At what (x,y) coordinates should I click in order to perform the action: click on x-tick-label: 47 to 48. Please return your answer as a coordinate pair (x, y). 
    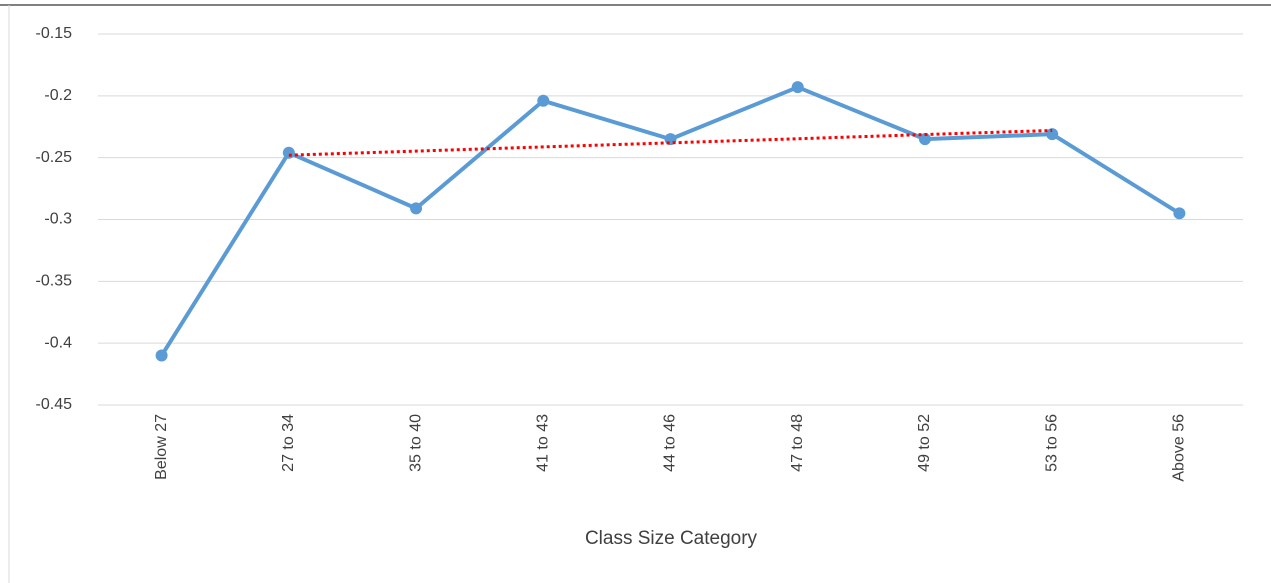
    Looking at the image, I should click on (797, 443).